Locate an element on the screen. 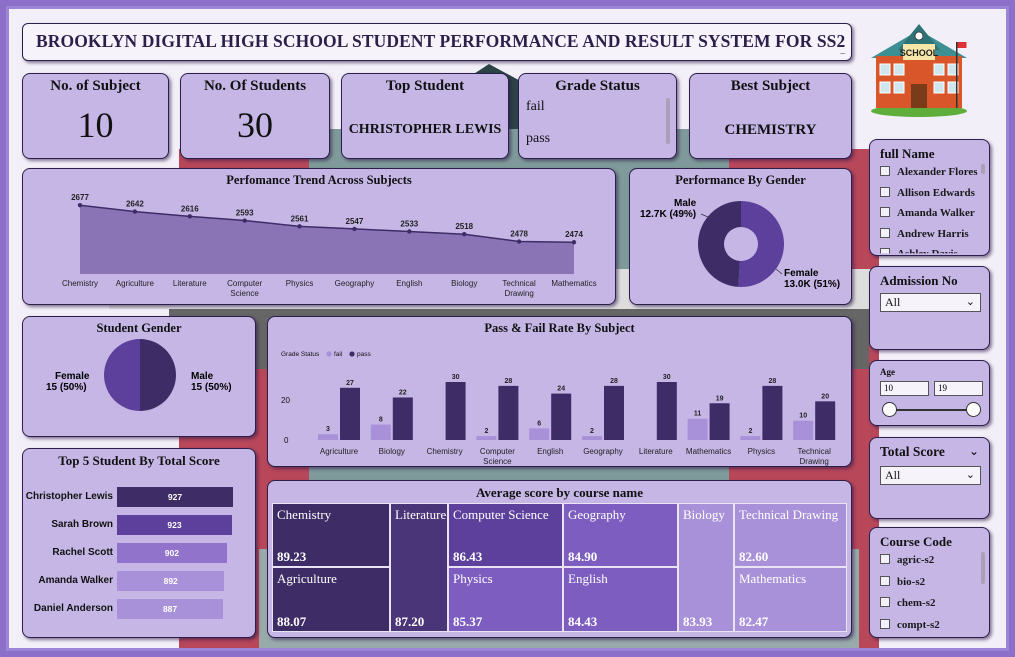 The image size is (1015, 657). gender-perf-title: Performance By Gender is located at coordinates (740, 180).